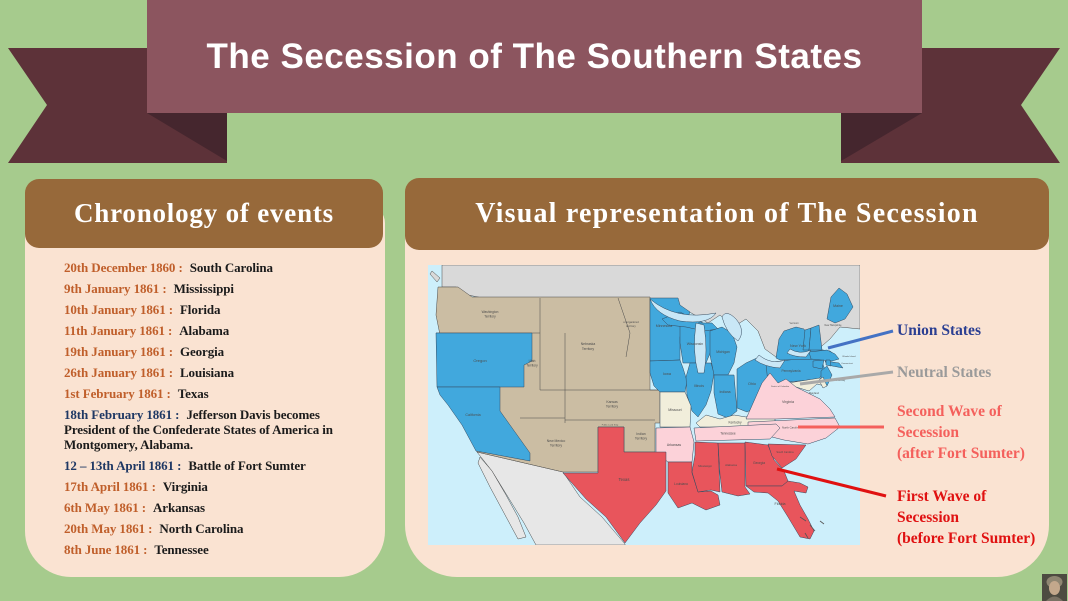  What do you see at coordinates (791, 428) in the screenshot?
I see `map-label: North Carolina` at bounding box center [791, 428].